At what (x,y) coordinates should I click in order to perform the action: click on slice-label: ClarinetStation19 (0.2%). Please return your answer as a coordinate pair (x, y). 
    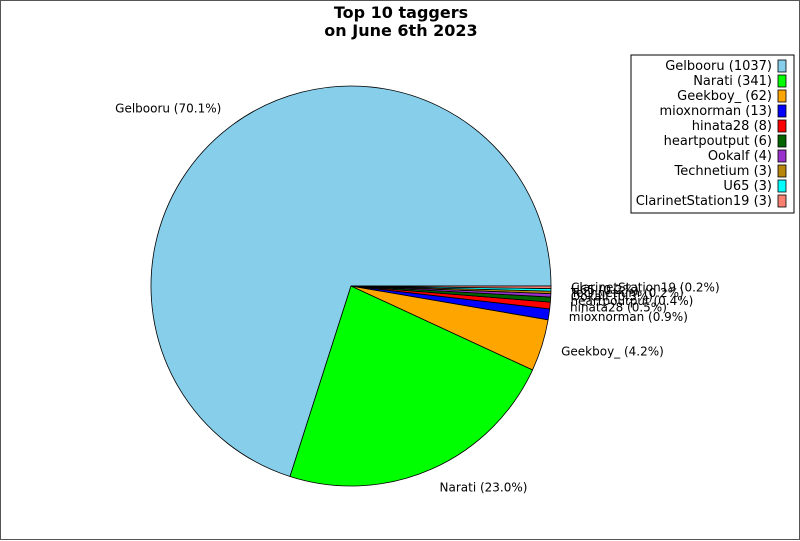
    Looking at the image, I should click on (645, 287).